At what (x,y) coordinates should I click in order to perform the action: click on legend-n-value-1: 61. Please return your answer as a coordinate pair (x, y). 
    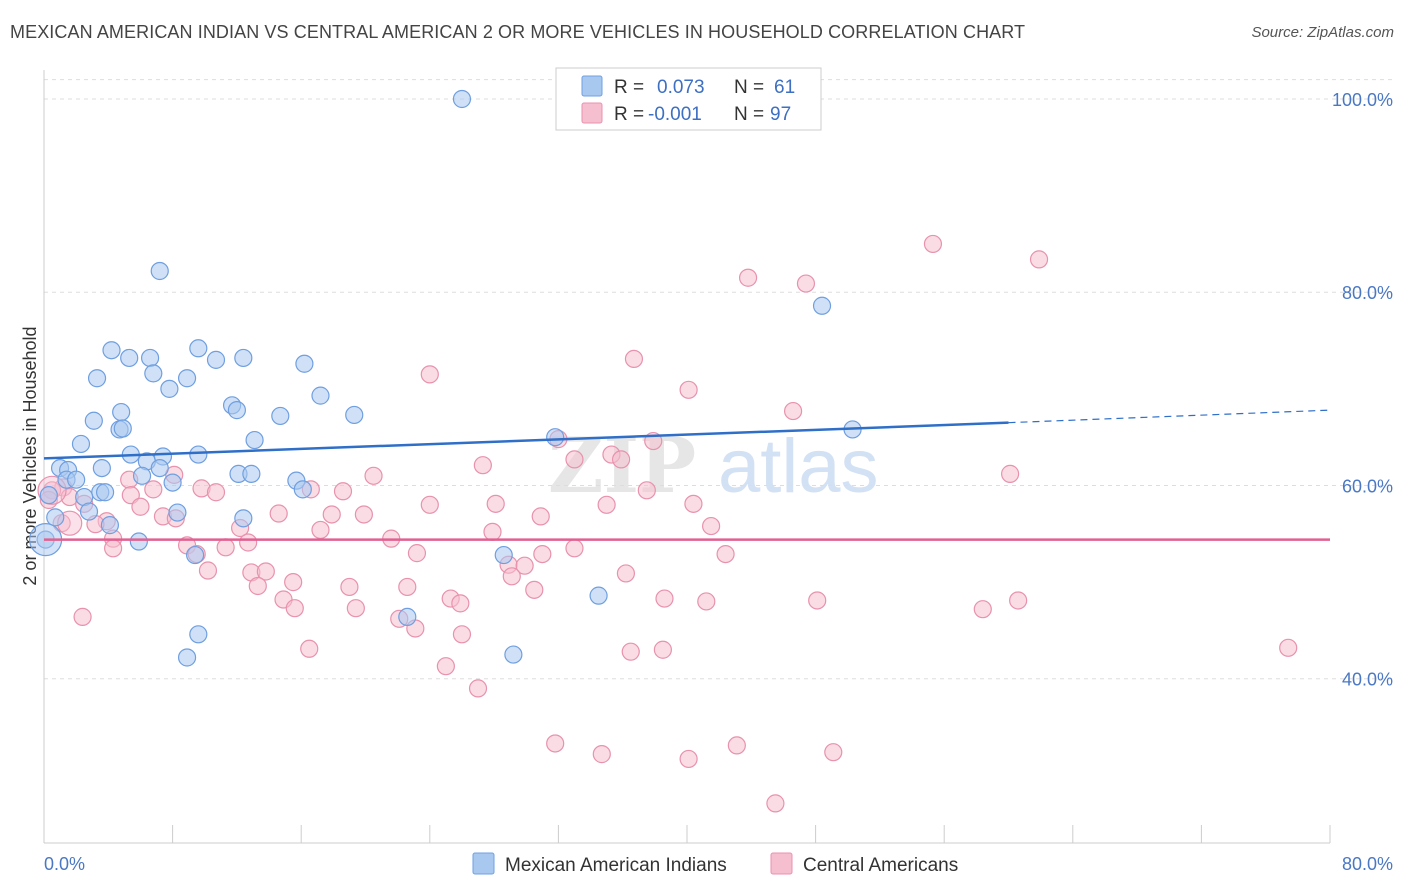
    Looking at the image, I should click on (784, 87).